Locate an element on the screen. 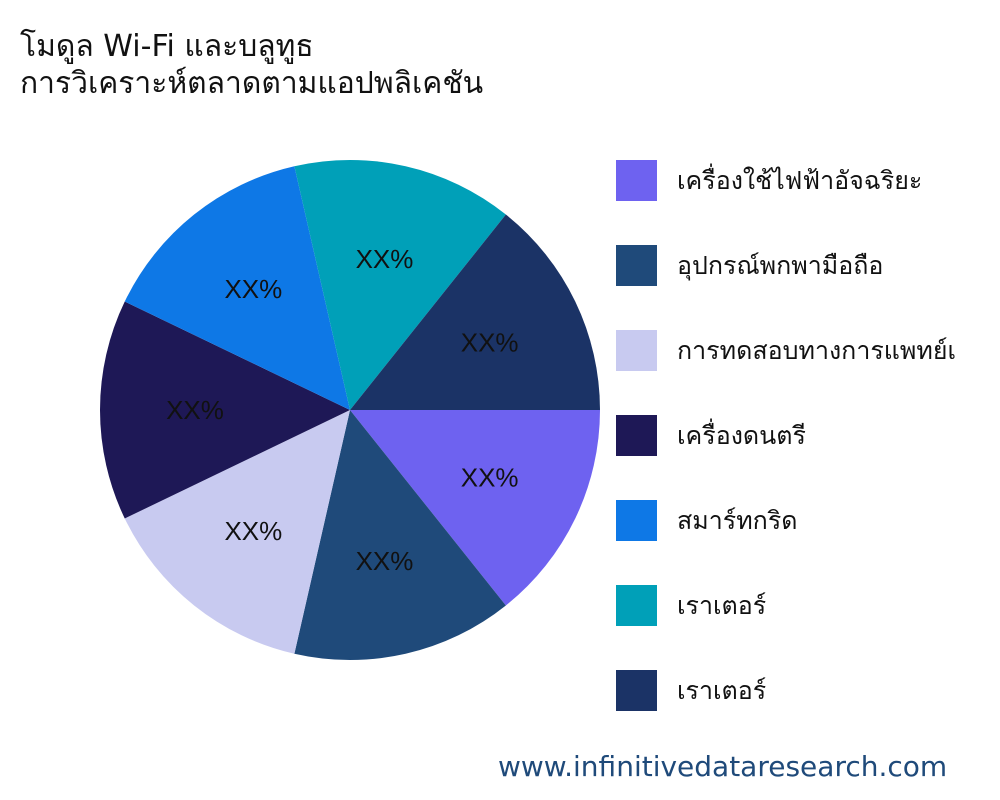 This screenshot has width=1000, height=800. legend-label: สมาร์ทกริด is located at coordinates (737, 520).